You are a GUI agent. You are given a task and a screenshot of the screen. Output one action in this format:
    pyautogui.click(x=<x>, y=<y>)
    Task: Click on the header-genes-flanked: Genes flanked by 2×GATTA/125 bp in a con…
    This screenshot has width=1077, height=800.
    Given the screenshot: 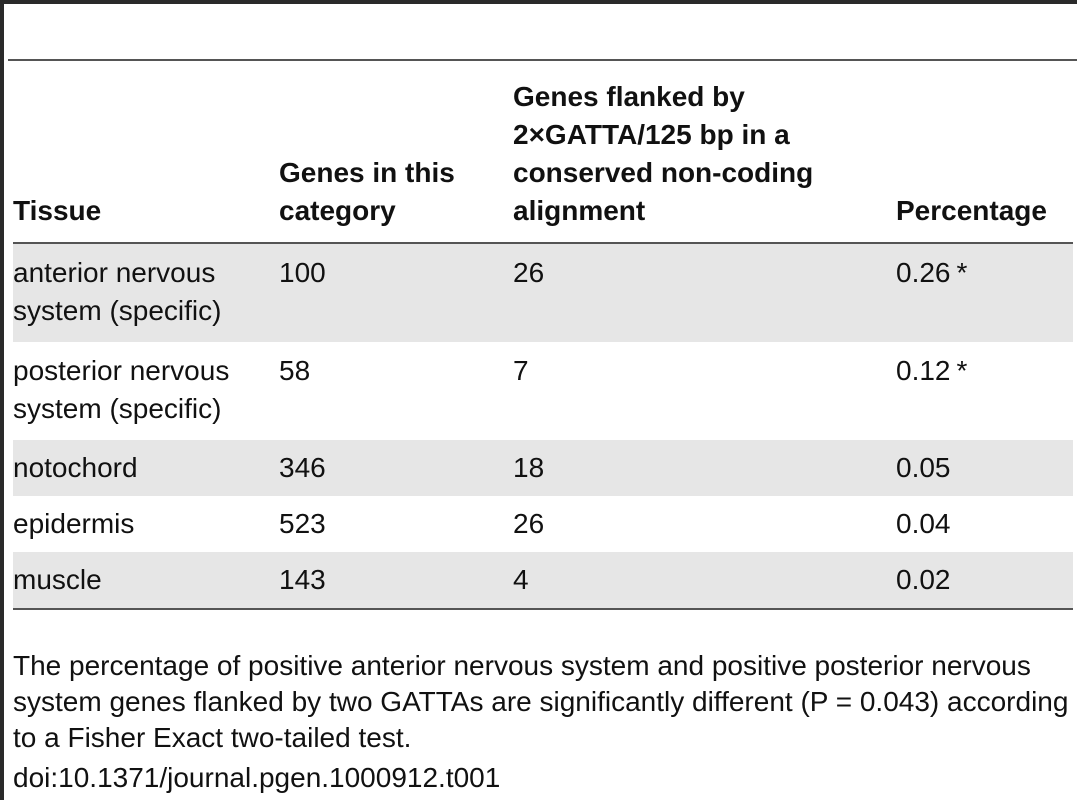 What is the action you would take?
    pyautogui.click(x=663, y=153)
    